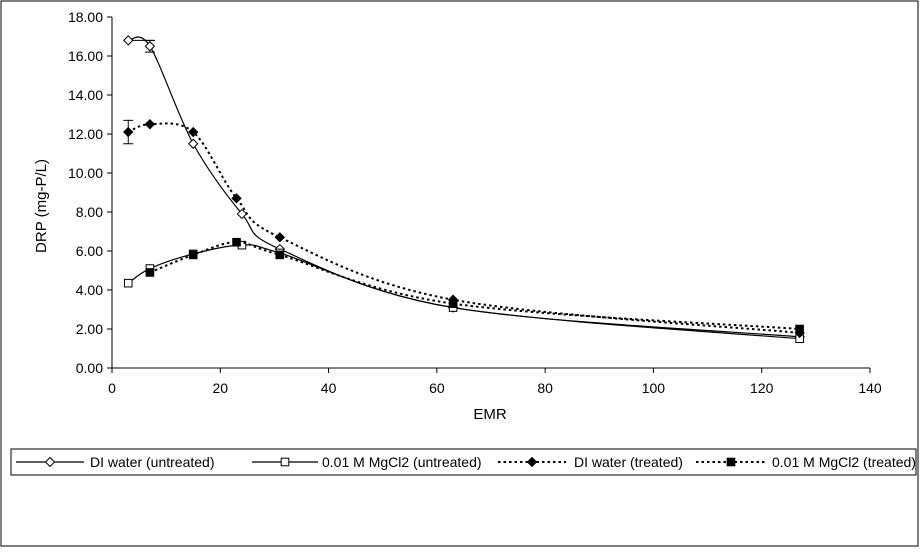 The width and height of the screenshot is (920, 553). I want to click on x-tick-label: 0, so click(112, 388).